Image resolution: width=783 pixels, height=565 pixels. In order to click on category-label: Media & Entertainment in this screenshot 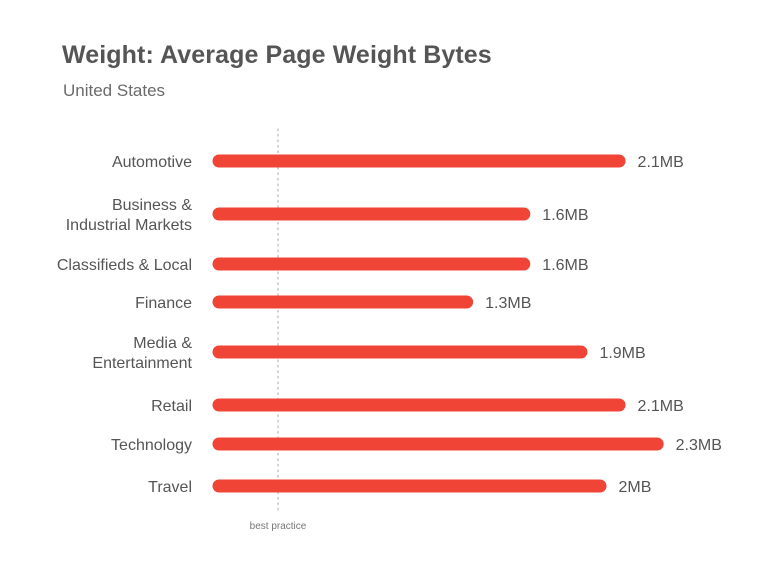, I will do `click(142, 353)`.